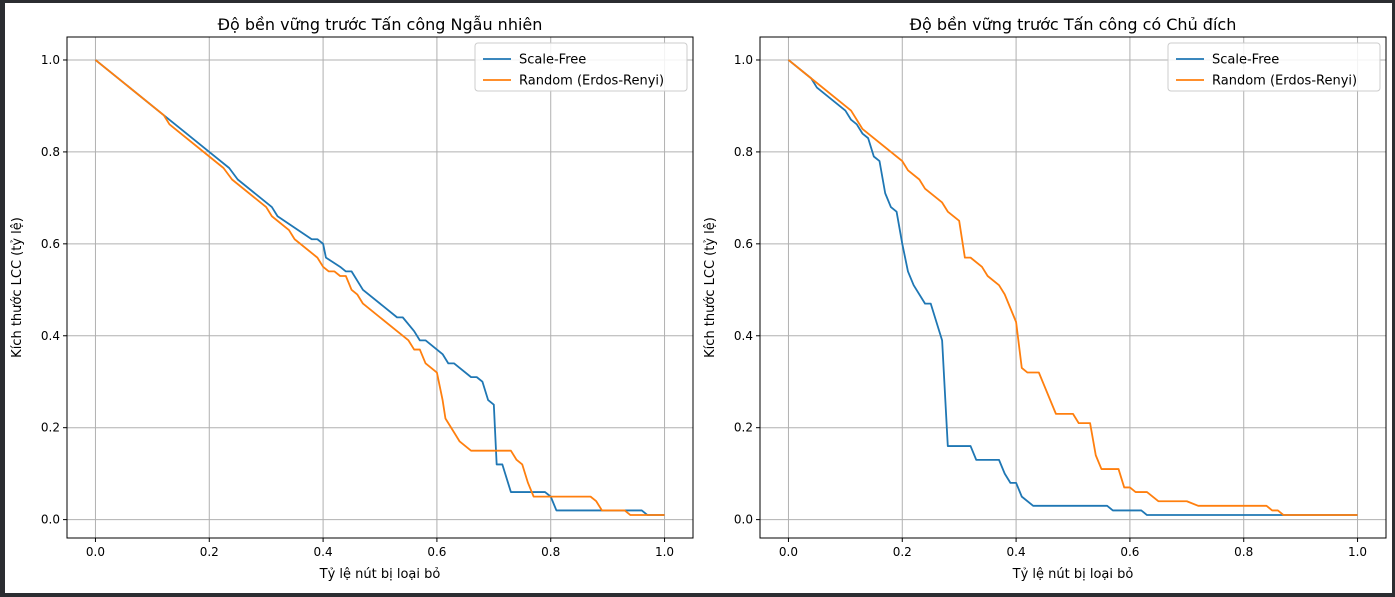  What do you see at coordinates (1073, 24) in the screenshot?
I see `chart-title: Độ bền vững trước Tấn công có Chủ đích` at bounding box center [1073, 24].